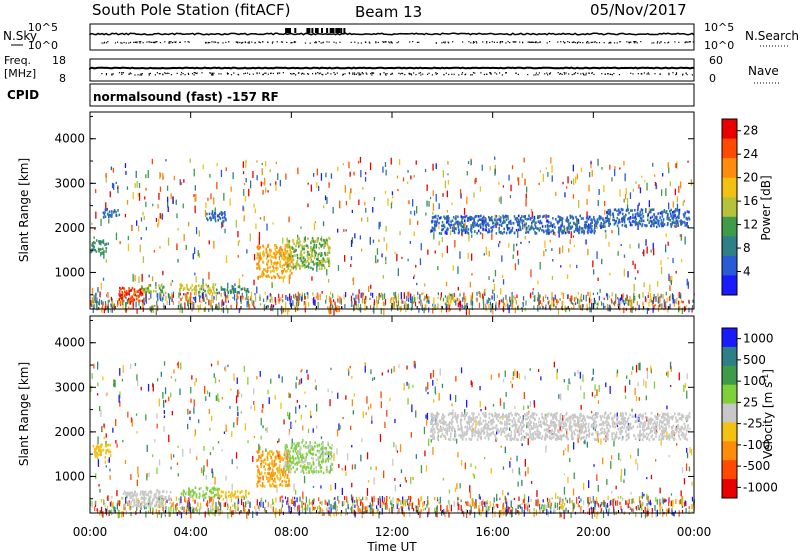 The height and width of the screenshot is (554, 800). Describe the element at coordinates (20, 36) in the screenshot. I see `nsky-label: N.Sky` at that location.